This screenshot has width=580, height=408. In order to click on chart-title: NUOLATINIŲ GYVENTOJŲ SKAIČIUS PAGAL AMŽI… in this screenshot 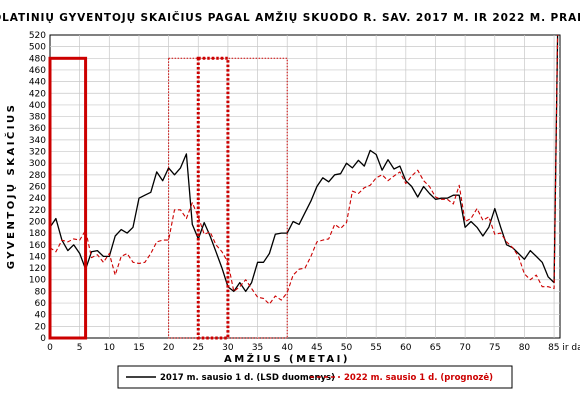, I will do `click(290, 17)`.